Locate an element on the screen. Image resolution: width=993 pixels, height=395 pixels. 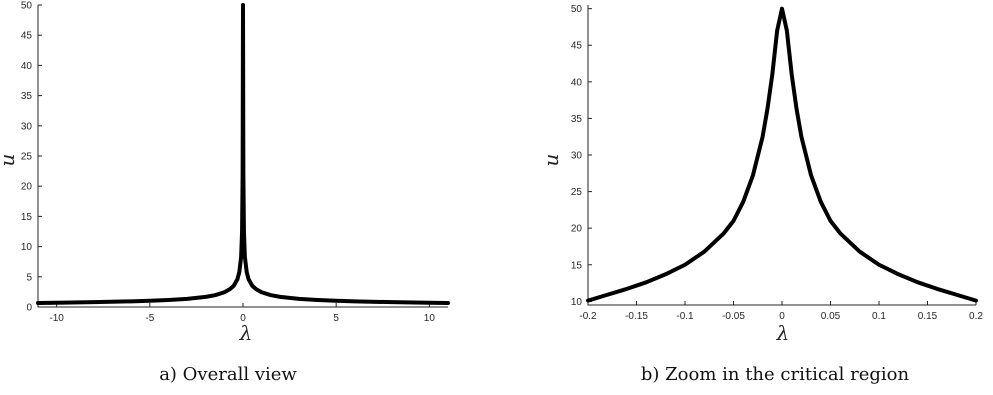
panel-a-y-tick-label: 30 is located at coordinates (27, 126).